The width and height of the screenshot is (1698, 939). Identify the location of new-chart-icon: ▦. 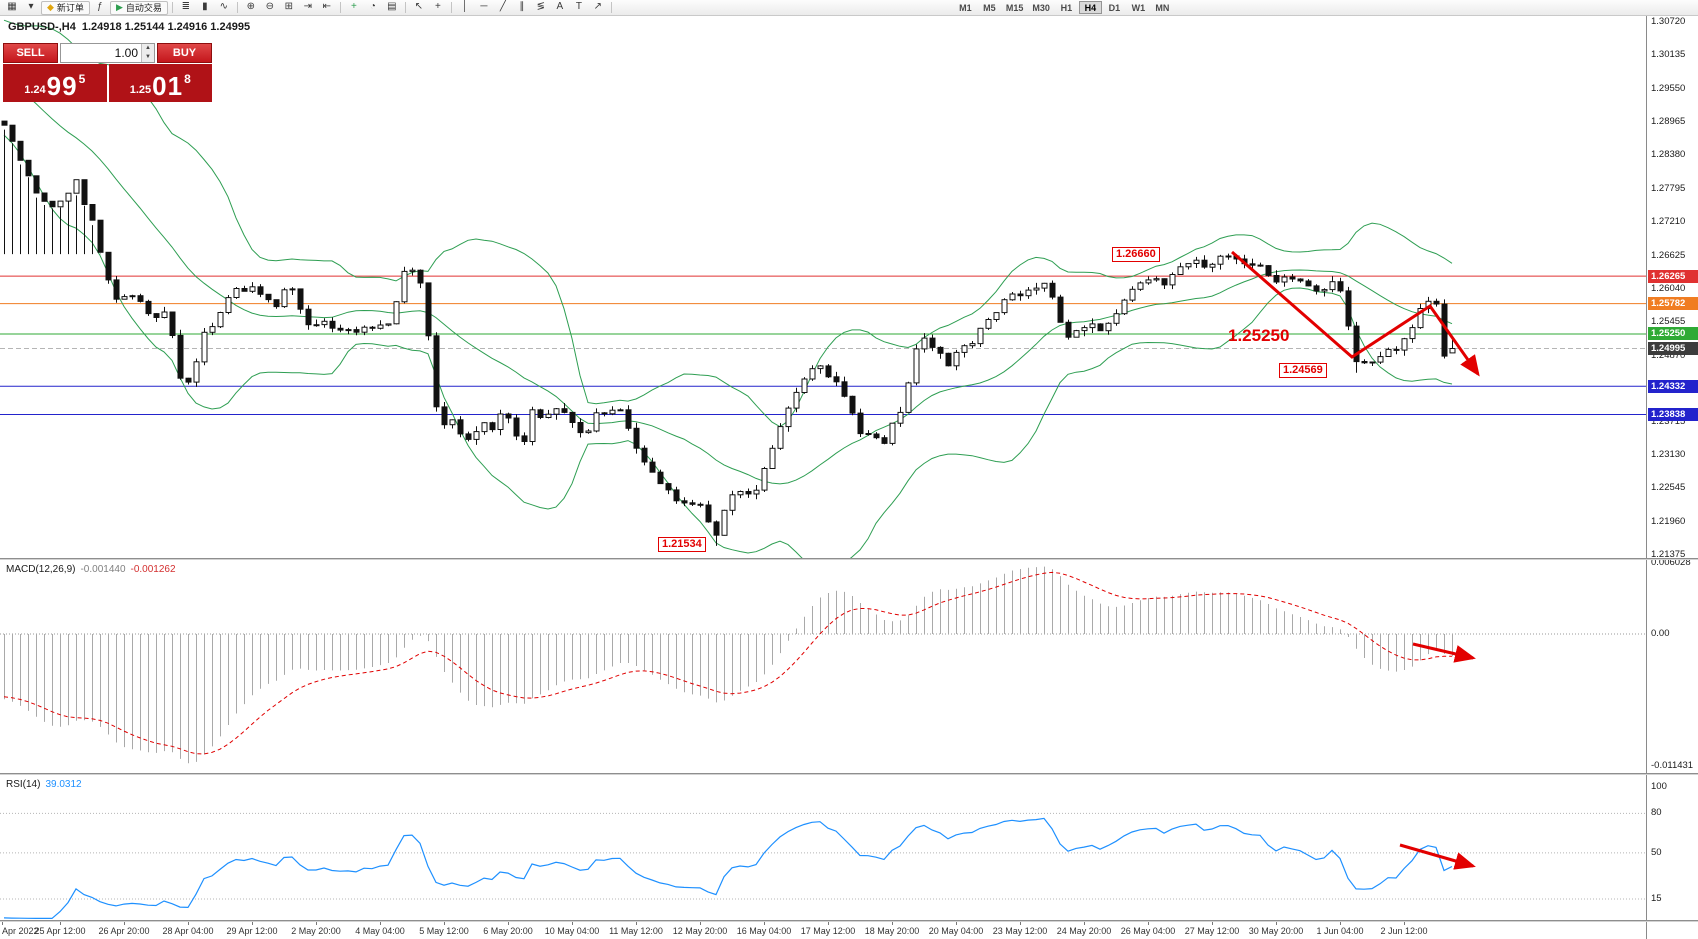
(12, 6).